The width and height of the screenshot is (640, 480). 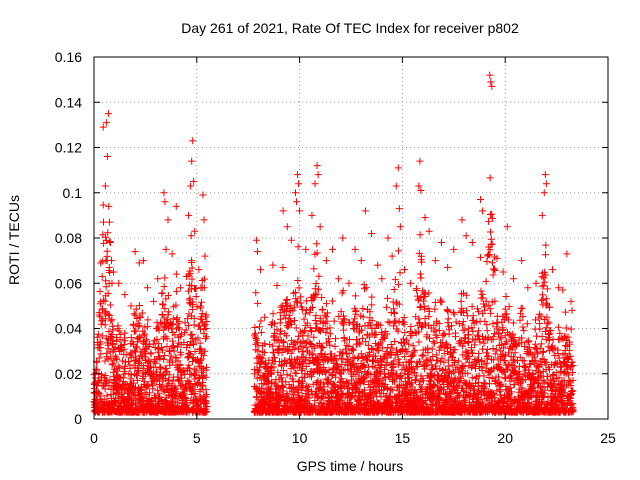 What do you see at coordinates (505, 438) in the screenshot?
I see `x-tick-label: 20` at bounding box center [505, 438].